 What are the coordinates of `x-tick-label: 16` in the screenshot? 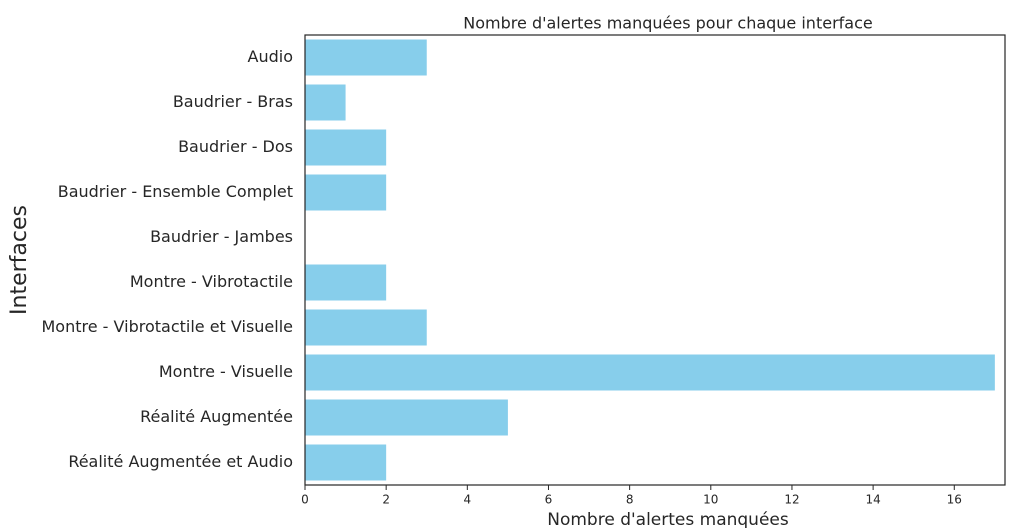 It's located at (954, 500).